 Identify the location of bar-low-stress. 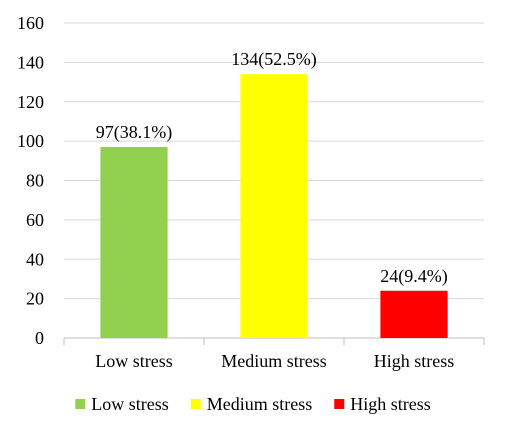
(134, 242).